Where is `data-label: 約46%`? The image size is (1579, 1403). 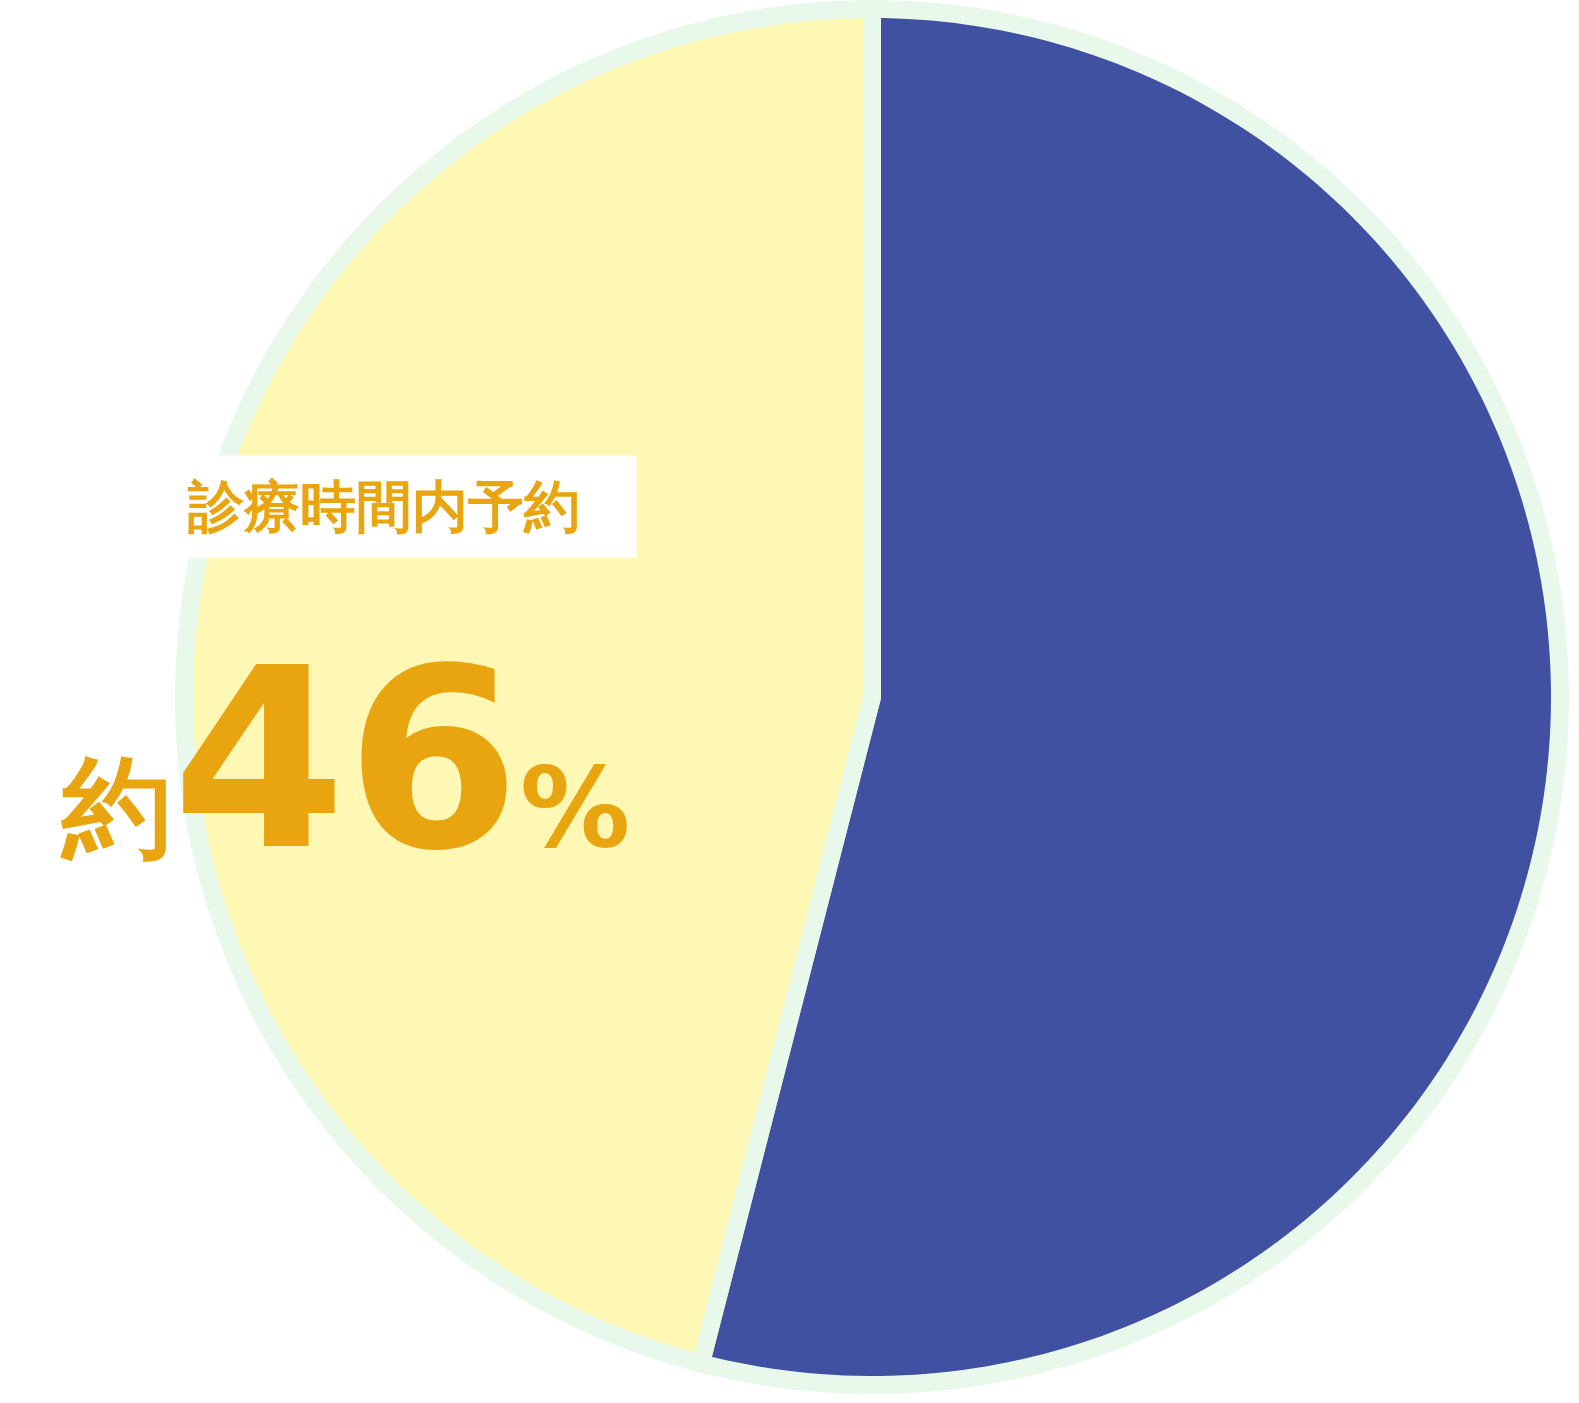 data-label: 約46% is located at coordinates (345, 759).